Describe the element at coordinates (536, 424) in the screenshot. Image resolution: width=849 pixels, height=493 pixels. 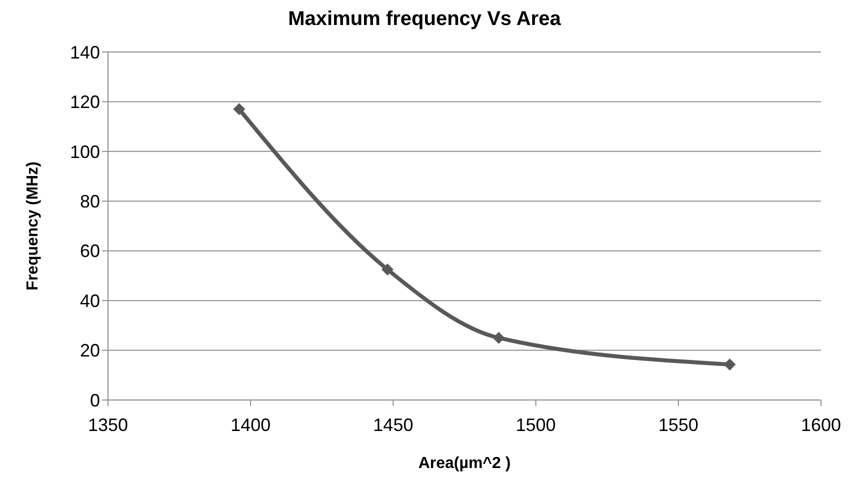
I see `x-tick-label: 1500` at that location.